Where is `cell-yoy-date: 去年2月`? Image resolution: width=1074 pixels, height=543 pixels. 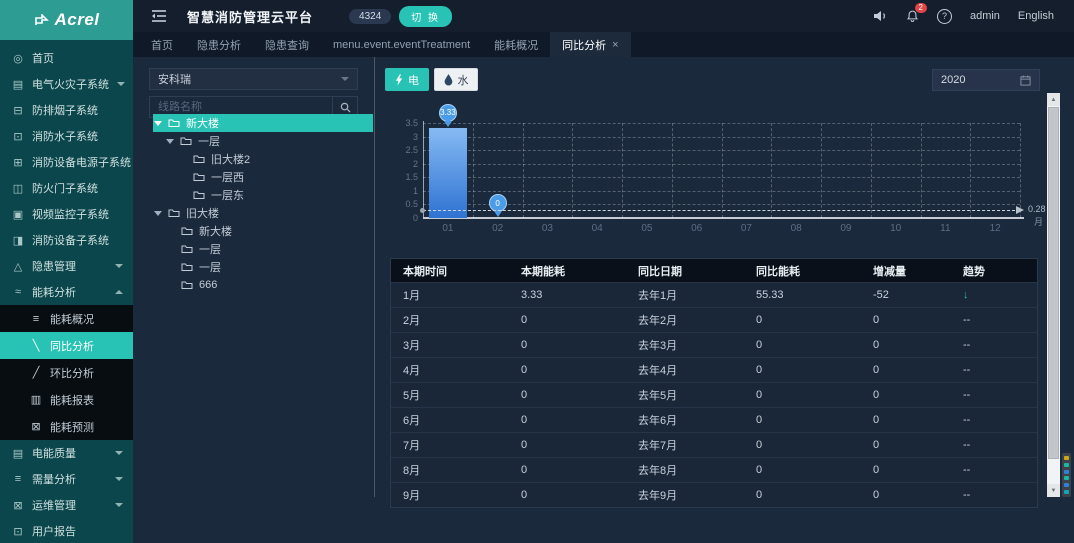
cell-yoy-date: 去年2月 is located at coordinates (658, 321).